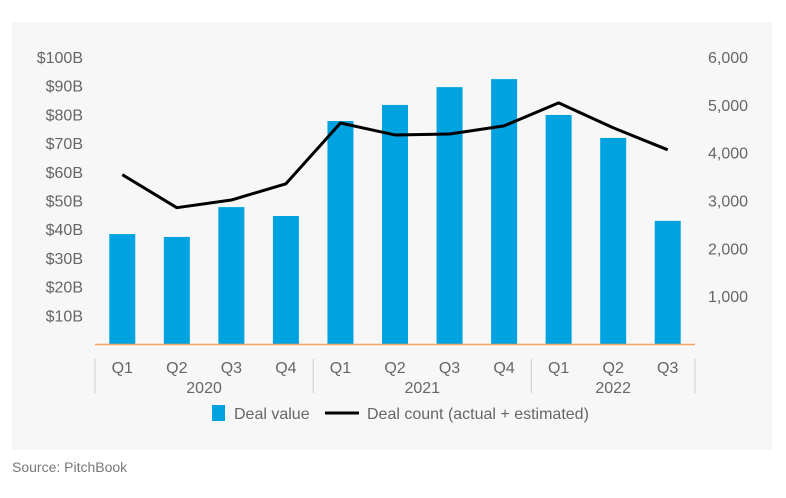  What do you see at coordinates (64, 259) in the screenshot?
I see `left-axis-tick: $30B` at bounding box center [64, 259].